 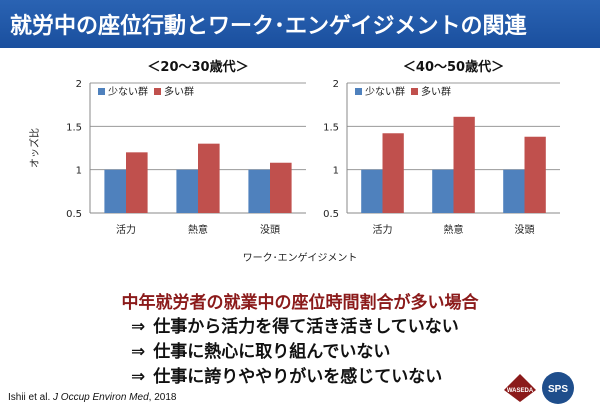 What do you see at coordinates (197, 67) in the screenshot?
I see `chart-title: ＜20～30歳代＞` at bounding box center [197, 67].